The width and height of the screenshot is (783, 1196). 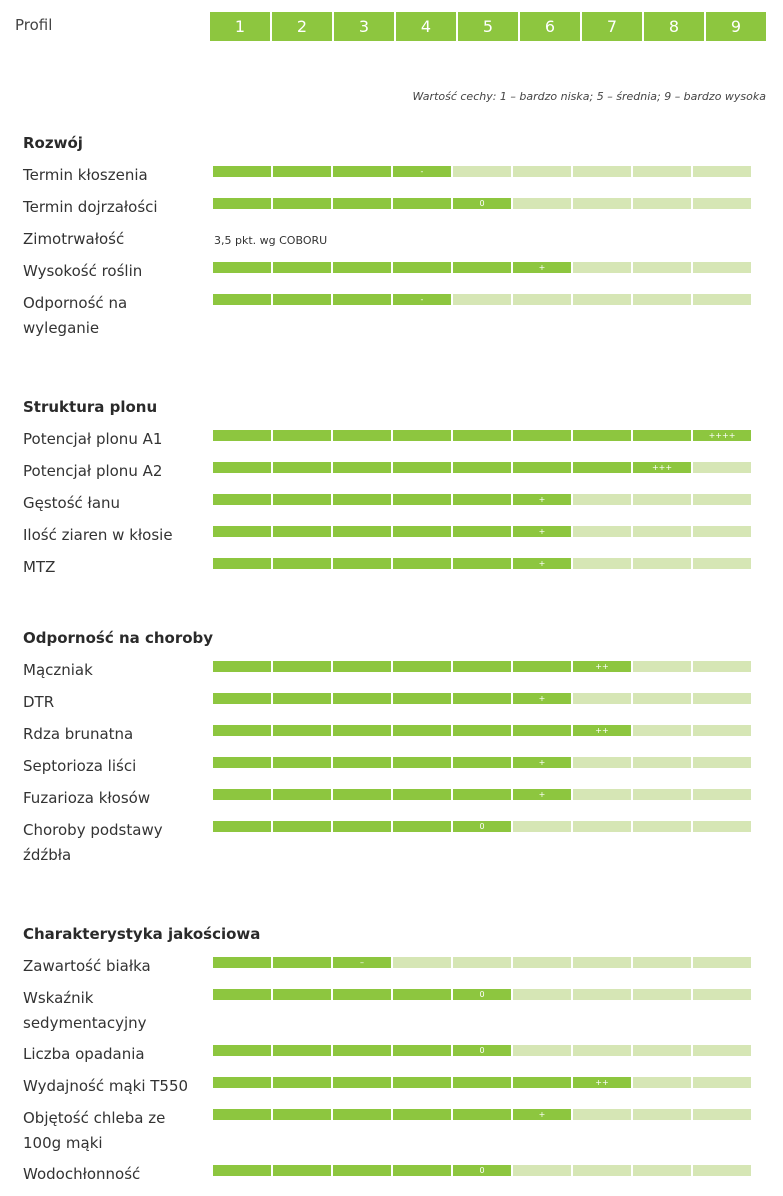 What do you see at coordinates (80, 766) in the screenshot?
I see `trait-label: Septorioza liści` at bounding box center [80, 766].